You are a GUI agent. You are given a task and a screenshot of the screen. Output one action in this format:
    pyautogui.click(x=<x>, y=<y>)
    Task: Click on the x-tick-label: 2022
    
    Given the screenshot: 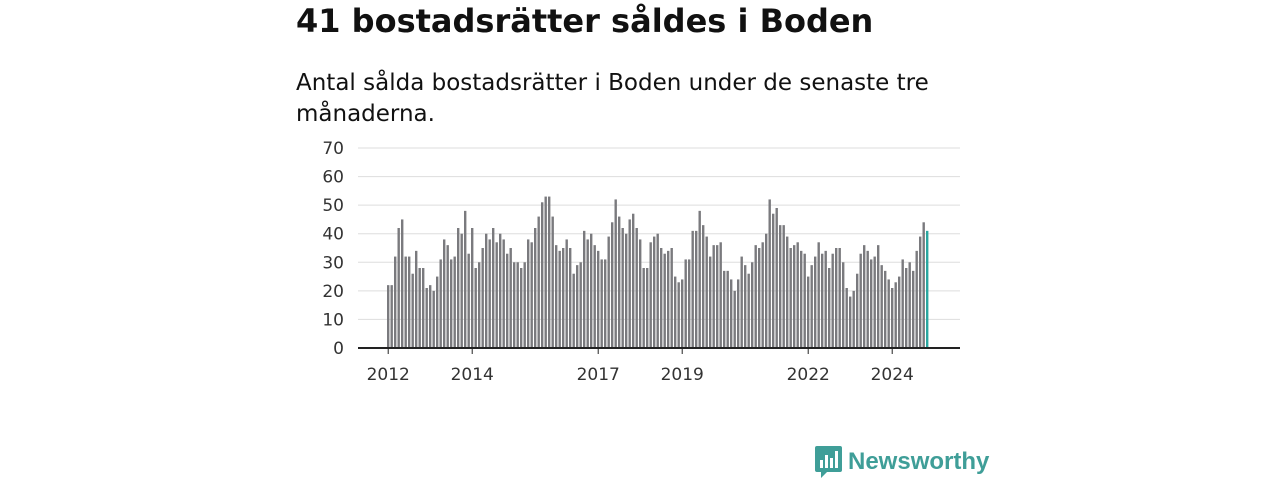 What is the action you would take?
    pyautogui.click(x=808, y=375)
    